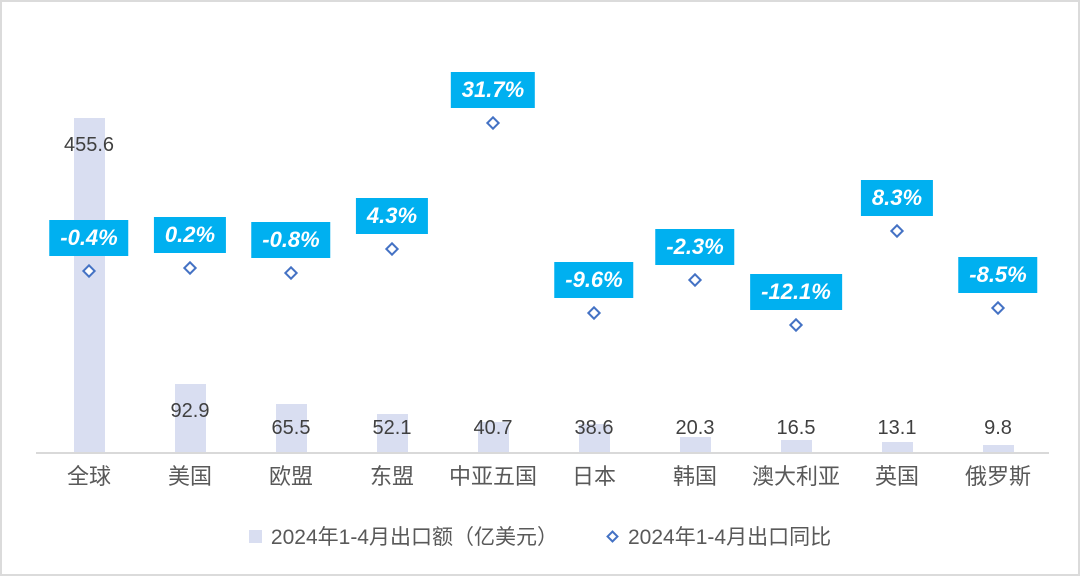 This screenshot has height=576, width=1080. Describe the element at coordinates (997, 476) in the screenshot. I see `category-label: 俄罗斯` at that location.